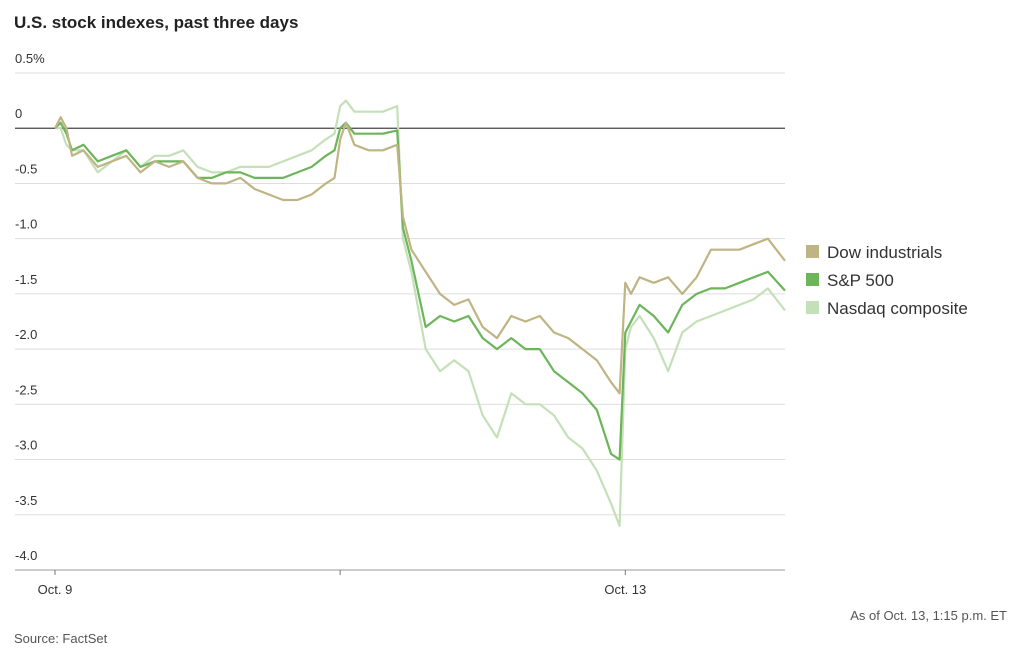  What do you see at coordinates (26, 500) in the screenshot?
I see `y-tick-label: -3.5` at bounding box center [26, 500].